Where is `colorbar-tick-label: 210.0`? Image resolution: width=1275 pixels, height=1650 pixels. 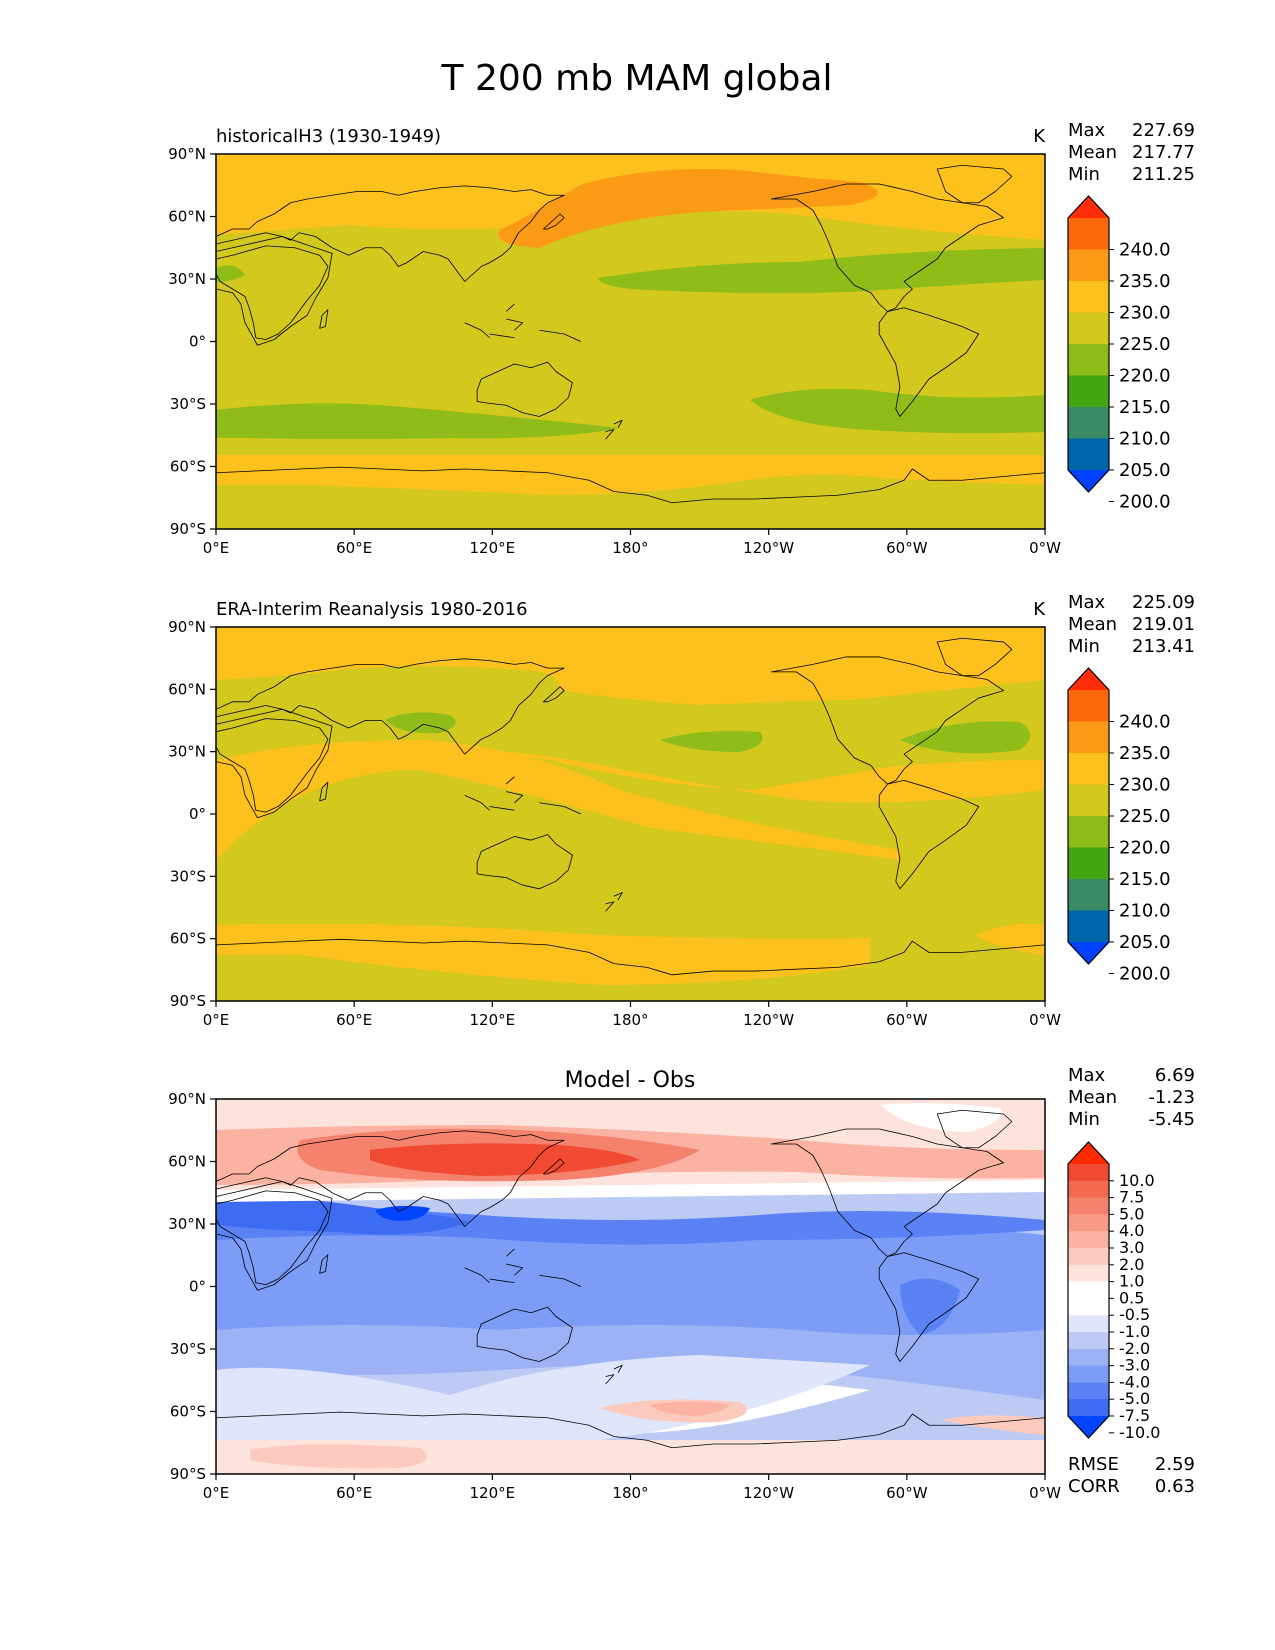 colorbar-tick-label: 210.0 is located at coordinates (1145, 439).